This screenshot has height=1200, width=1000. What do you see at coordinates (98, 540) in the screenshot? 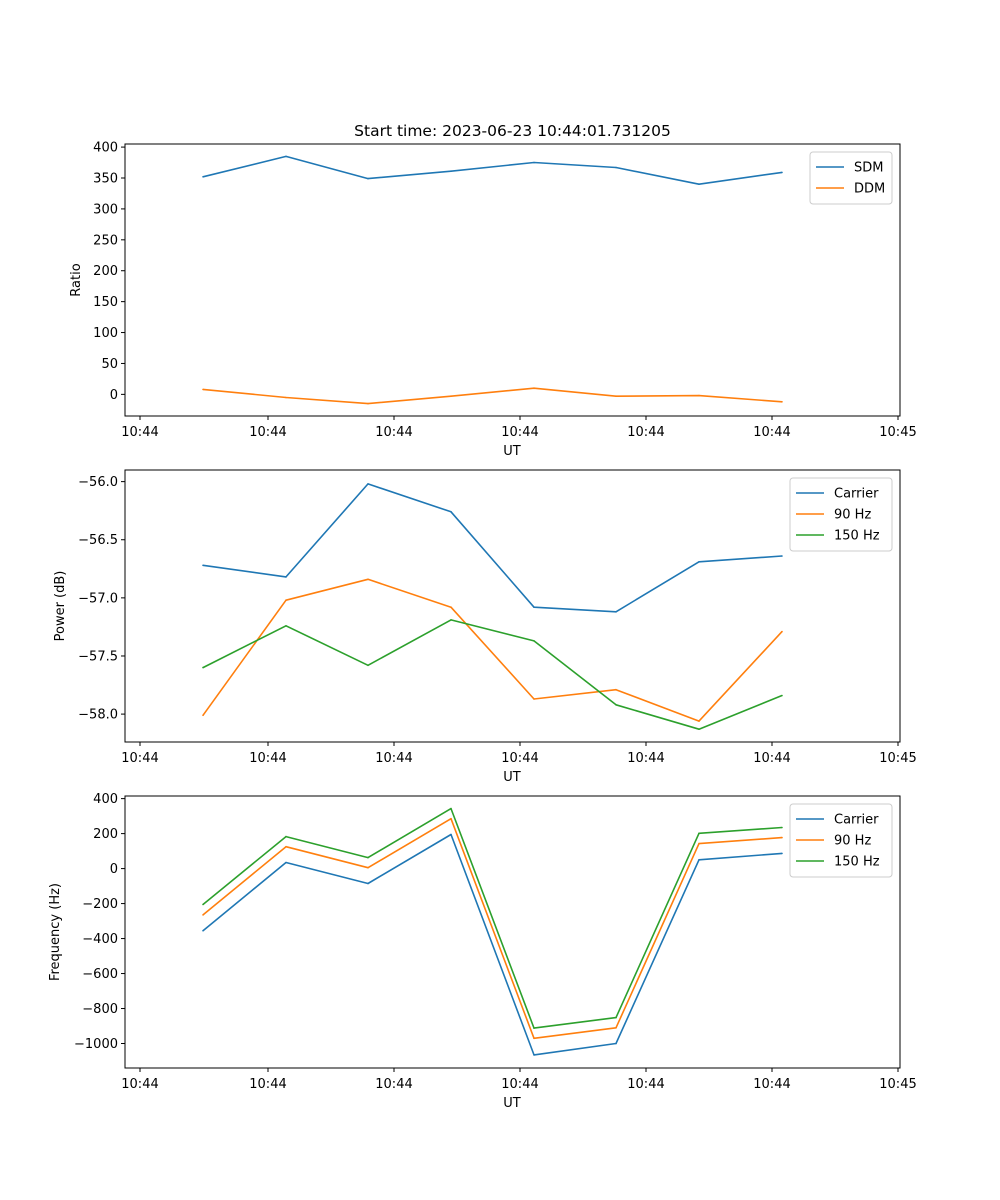
I see `y-tick-label: −56.5` at bounding box center [98, 540].